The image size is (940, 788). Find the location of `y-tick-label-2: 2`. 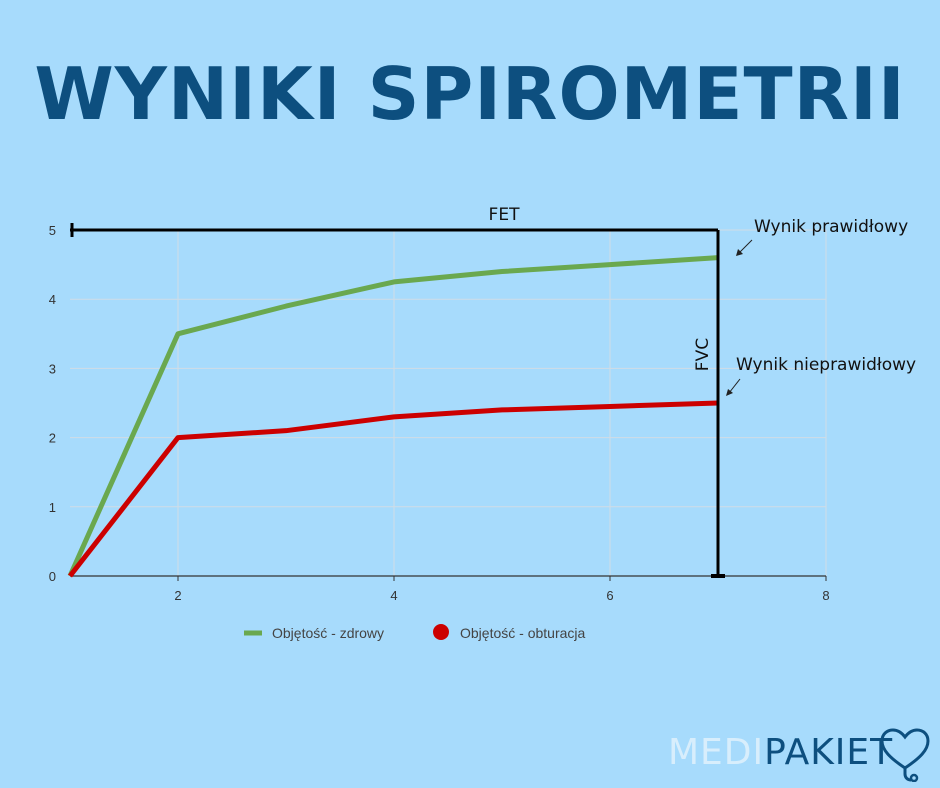

y-tick-label-2: 2 is located at coordinates (52, 438).